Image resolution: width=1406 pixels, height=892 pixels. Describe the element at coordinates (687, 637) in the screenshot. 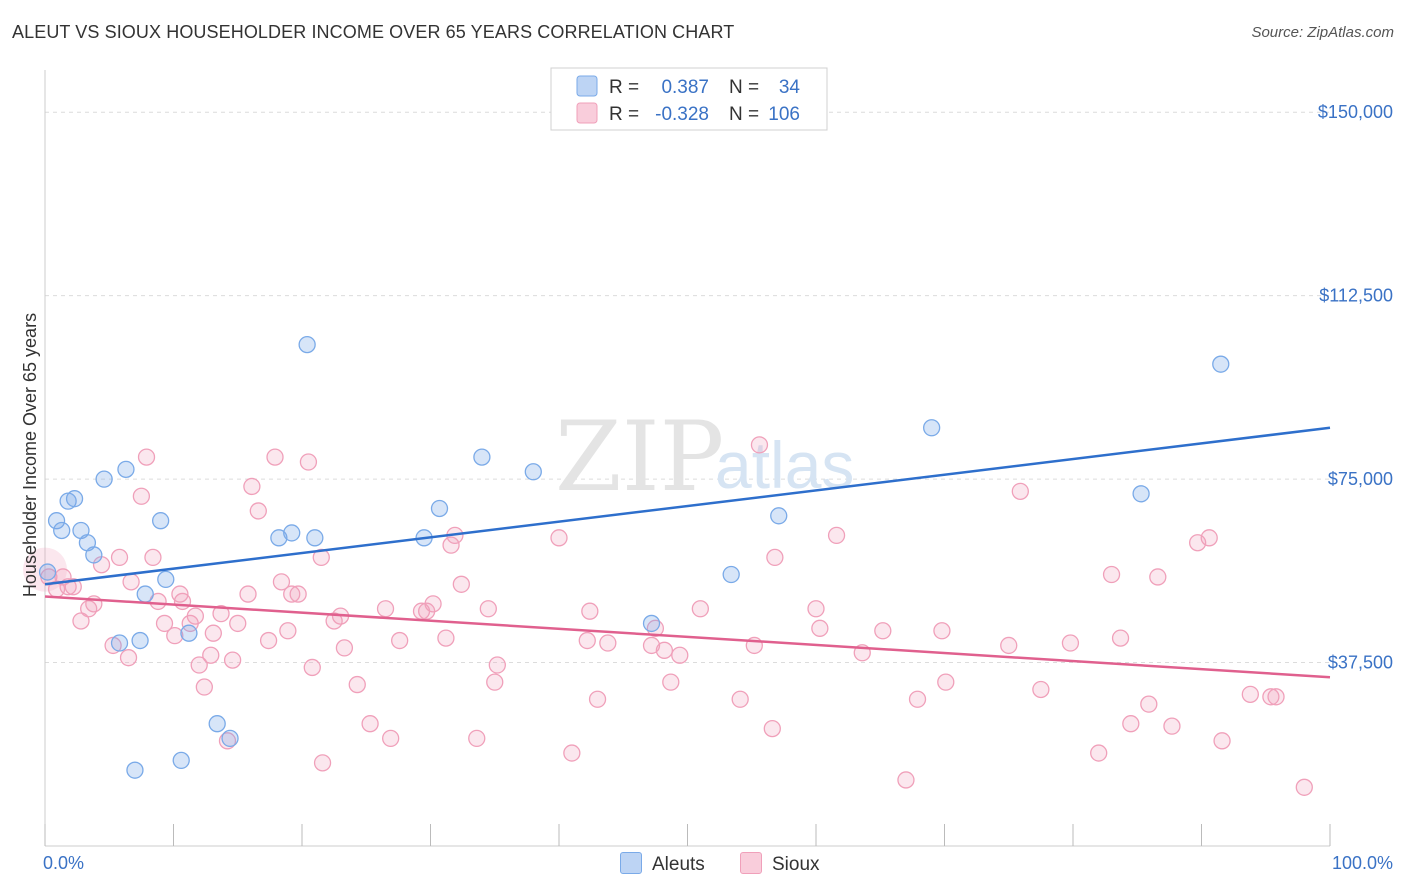

I see `sioux-trend-line` at that location.